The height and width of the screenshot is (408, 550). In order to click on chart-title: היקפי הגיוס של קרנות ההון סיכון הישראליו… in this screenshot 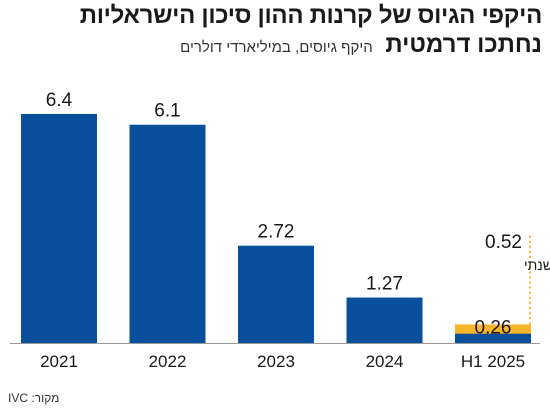, I will do `click(311, 15)`.